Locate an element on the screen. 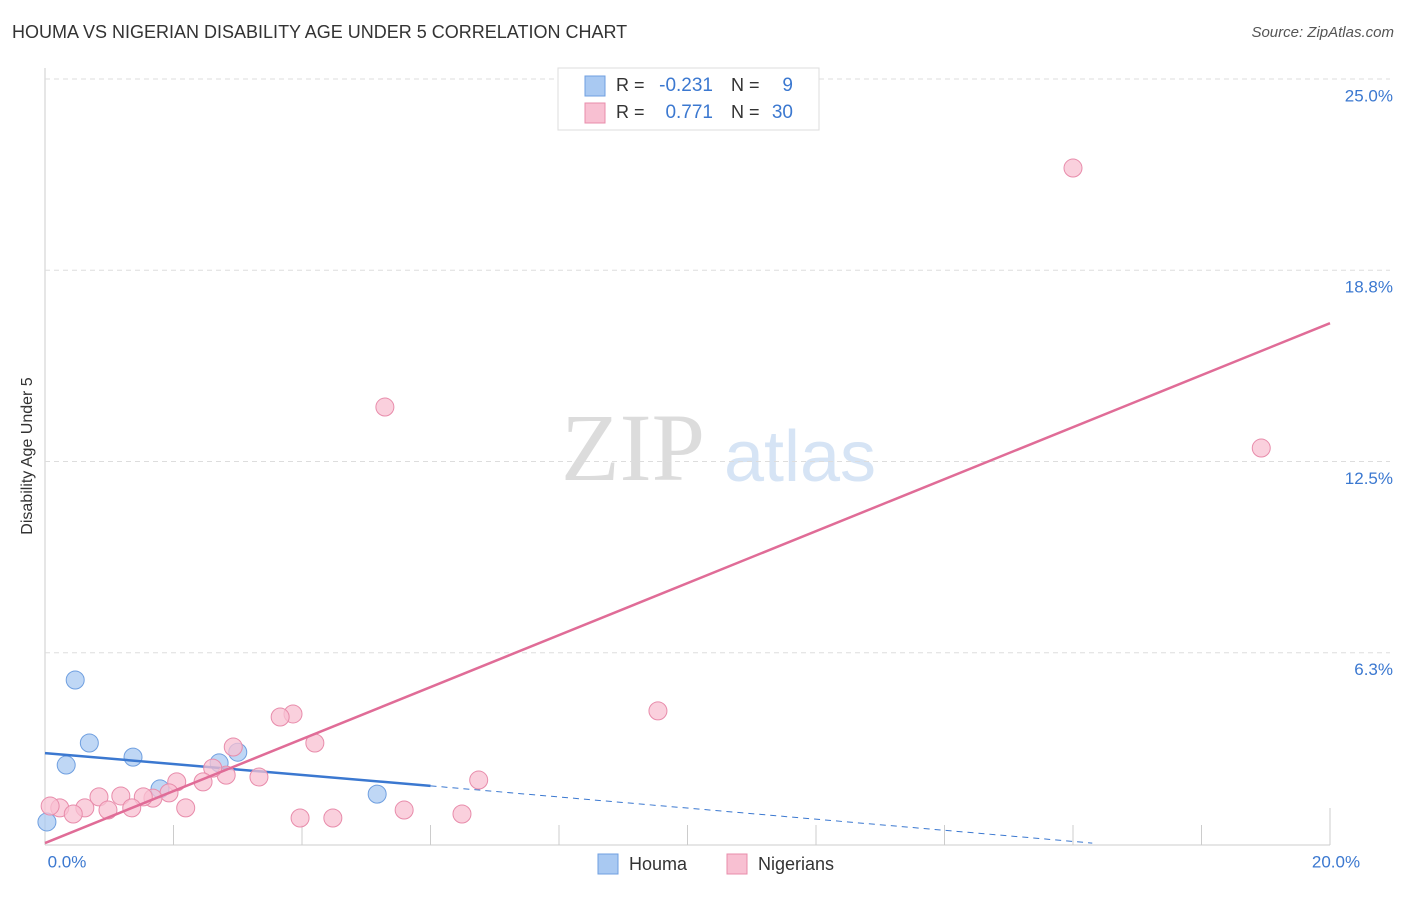 Image resolution: width=1406 pixels, height=897 pixels. y-tick-label: 6.3% is located at coordinates (1373, 669).